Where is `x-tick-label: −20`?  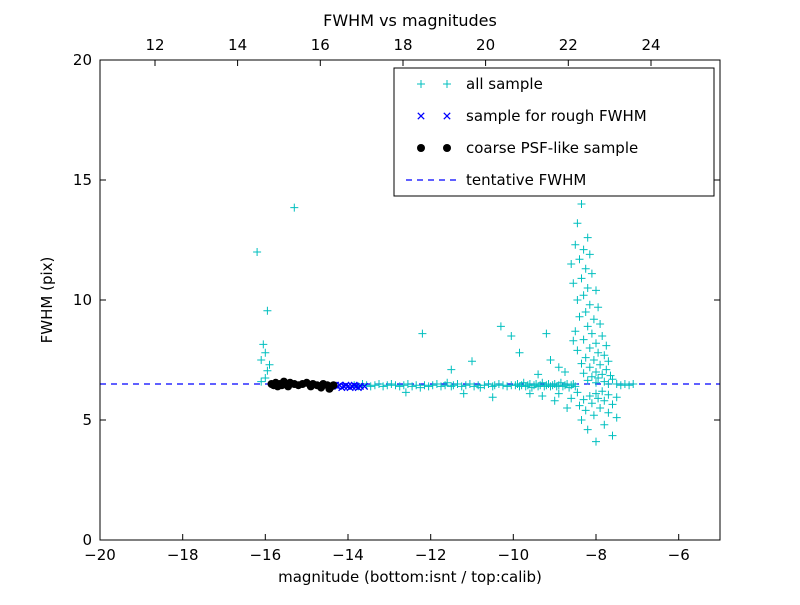
x-tick-label: −20 is located at coordinates (100, 555).